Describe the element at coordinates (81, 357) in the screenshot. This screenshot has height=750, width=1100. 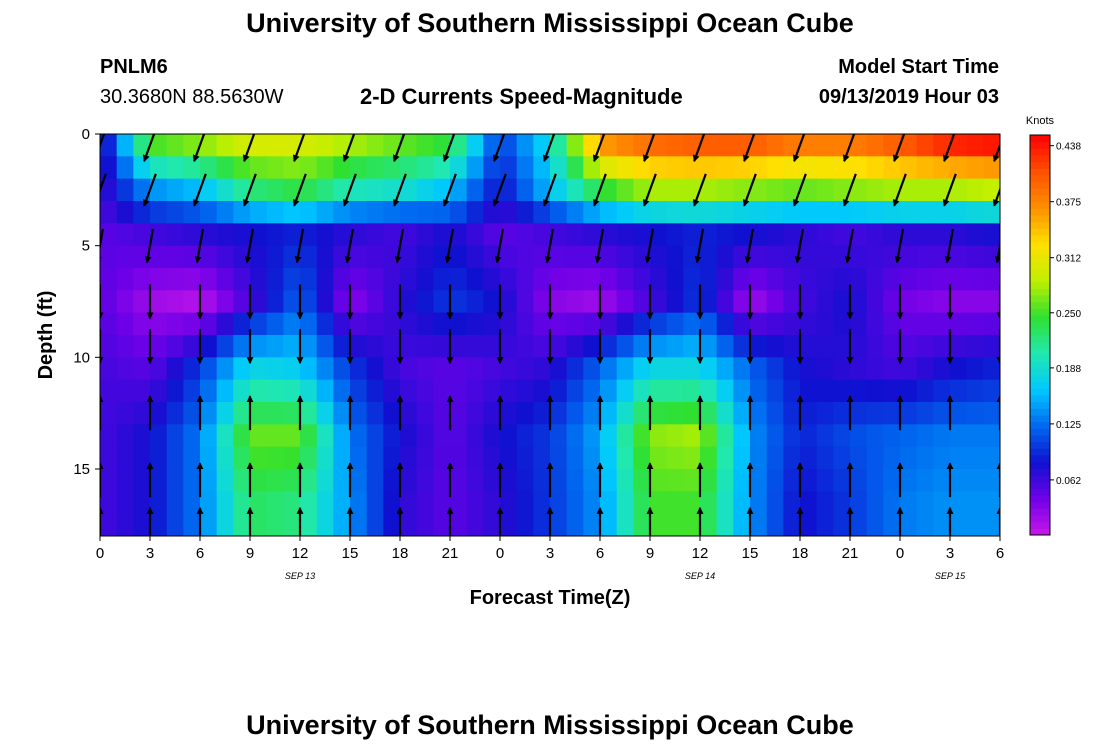
I see `y-tick-label: 10` at that location.